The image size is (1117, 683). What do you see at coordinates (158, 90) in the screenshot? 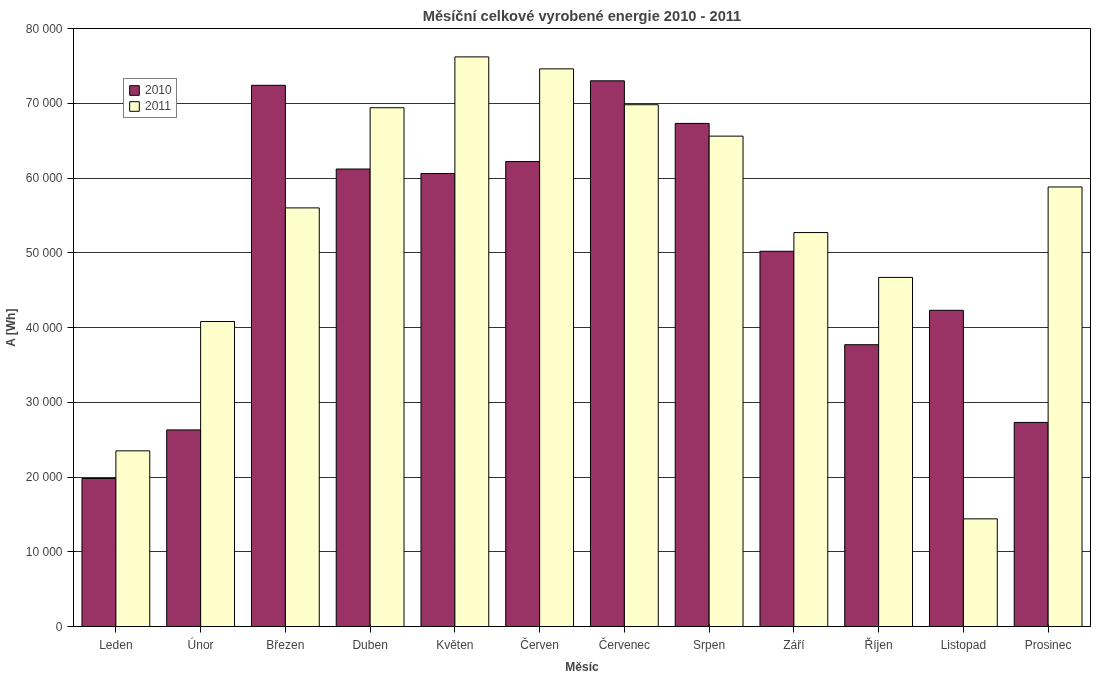
I see `legend-label: 2010` at bounding box center [158, 90].